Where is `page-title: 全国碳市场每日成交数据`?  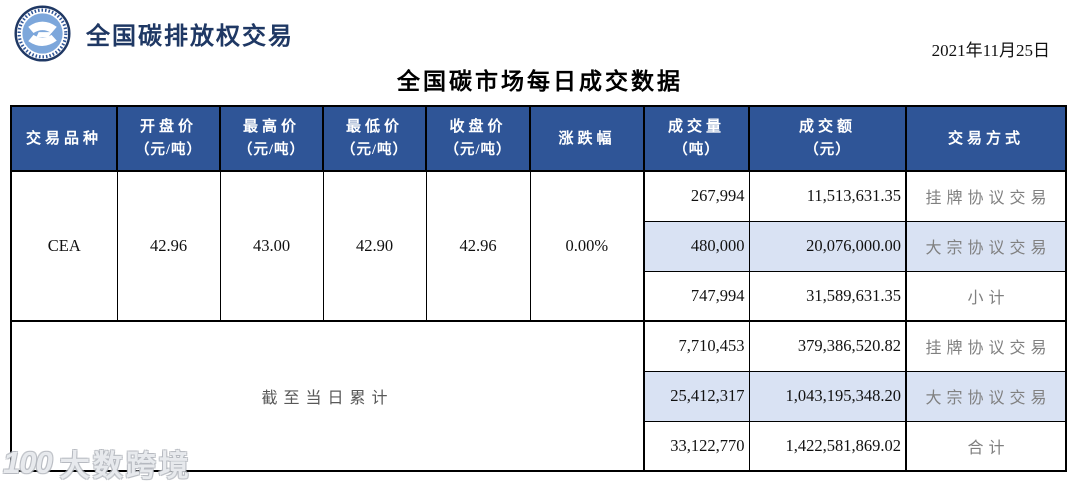
page-title: 全国碳市场每日成交数据 is located at coordinates (540, 81).